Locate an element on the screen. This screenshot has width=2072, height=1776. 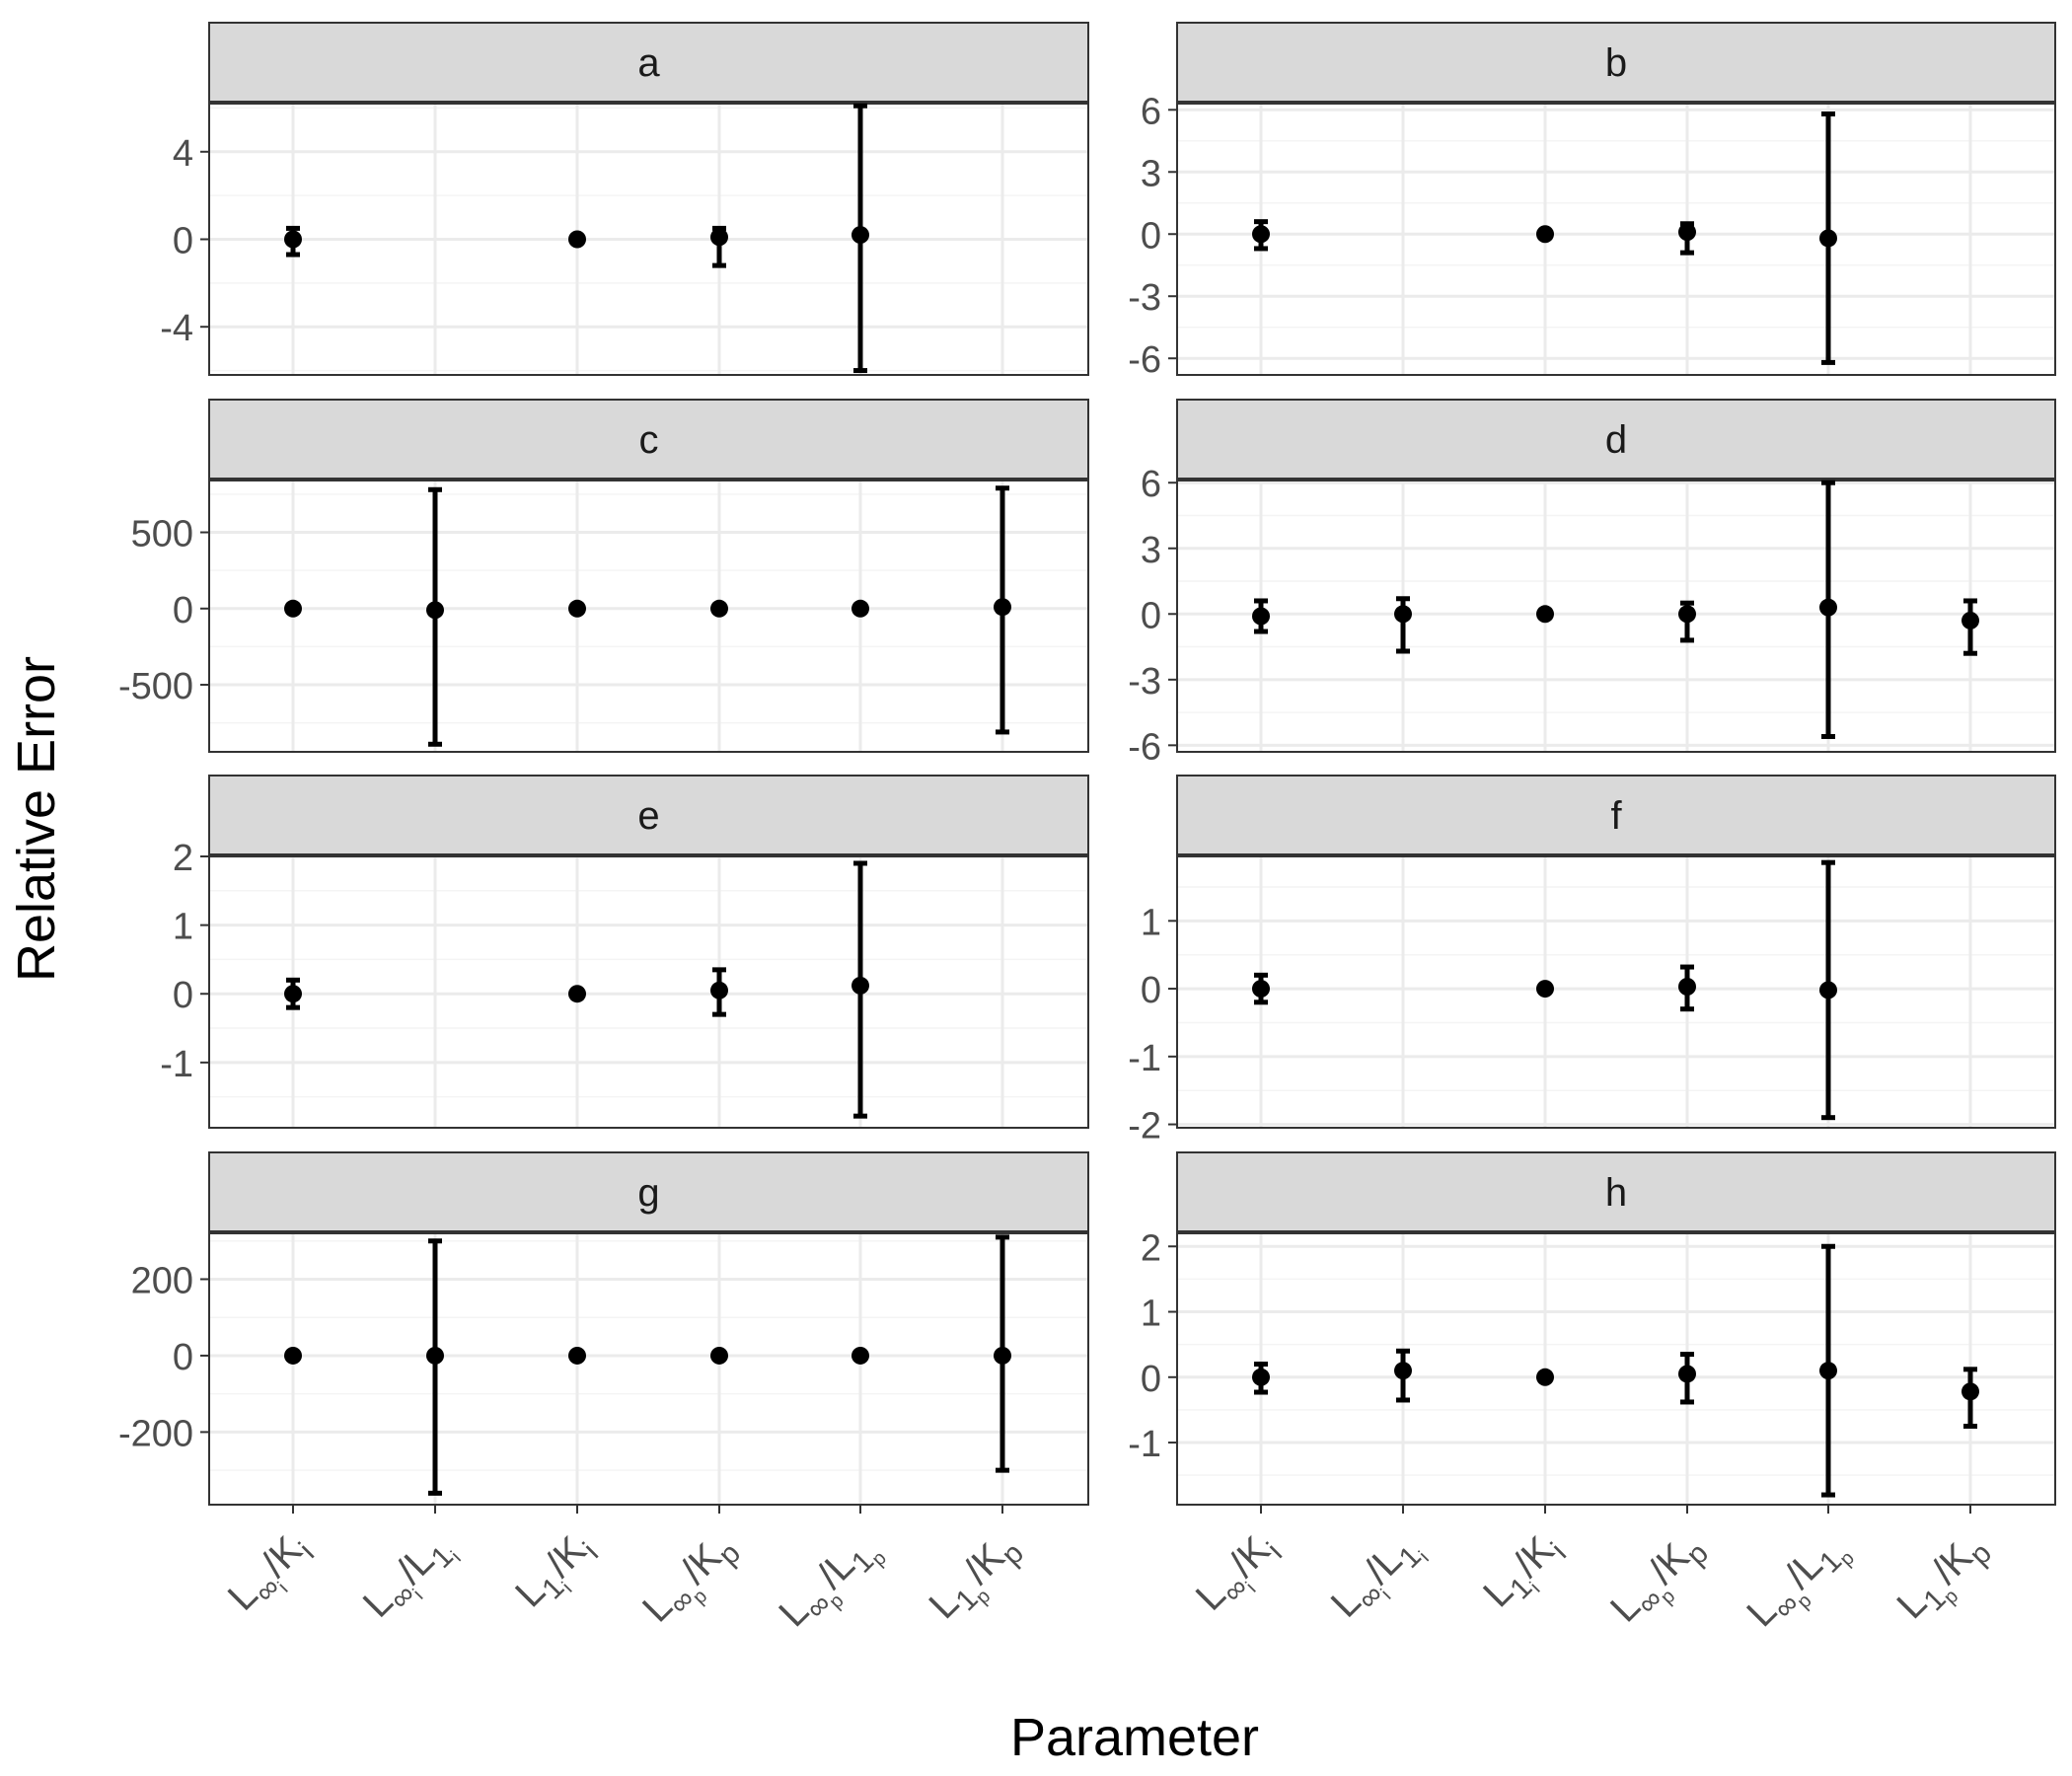
facet-strip-label: h is located at coordinates (1616, 1193).